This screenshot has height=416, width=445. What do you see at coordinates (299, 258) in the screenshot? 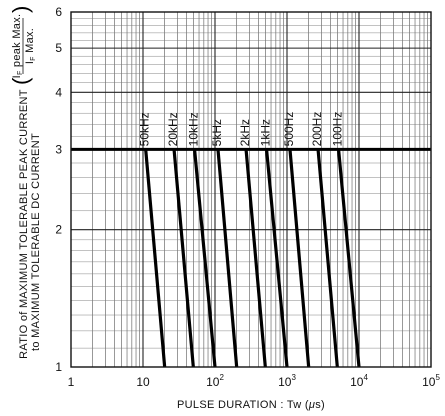
I see `series-line-500Hz` at bounding box center [299, 258].